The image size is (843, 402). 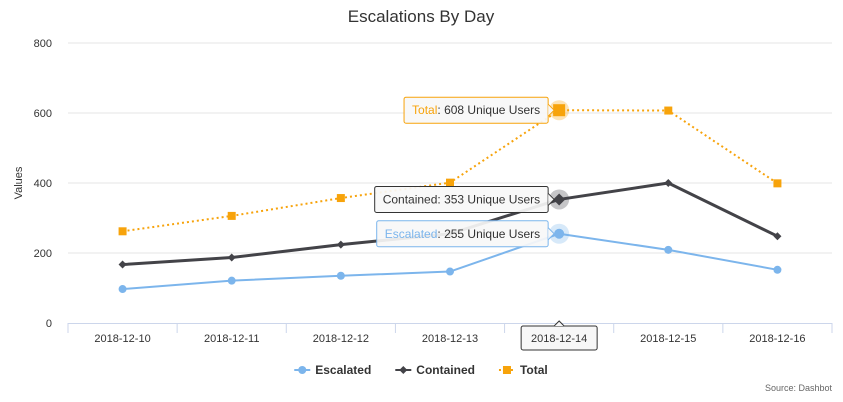 I want to click on legend-item-escalated: Escalated, so click(x=332, y=370).